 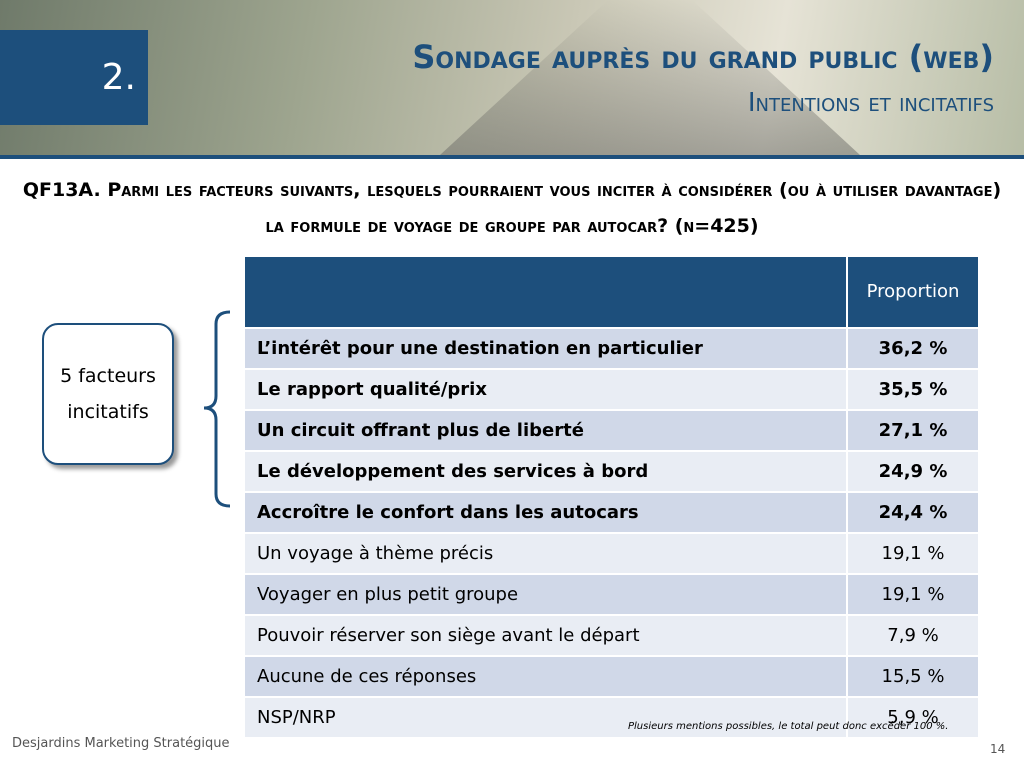 I want to click on header-cell, so click(x=545, y=292).